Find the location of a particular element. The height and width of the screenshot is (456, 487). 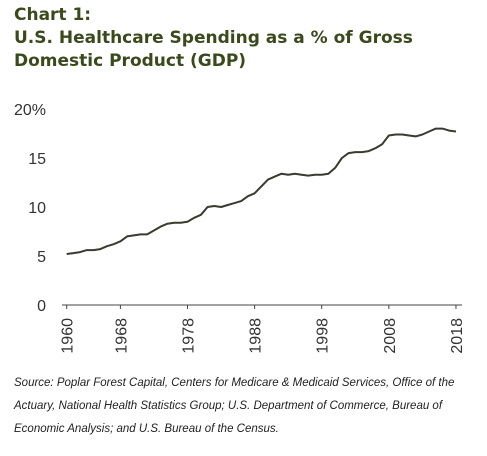

x-tick-label: 1968 is located at coordinates (121, 336).